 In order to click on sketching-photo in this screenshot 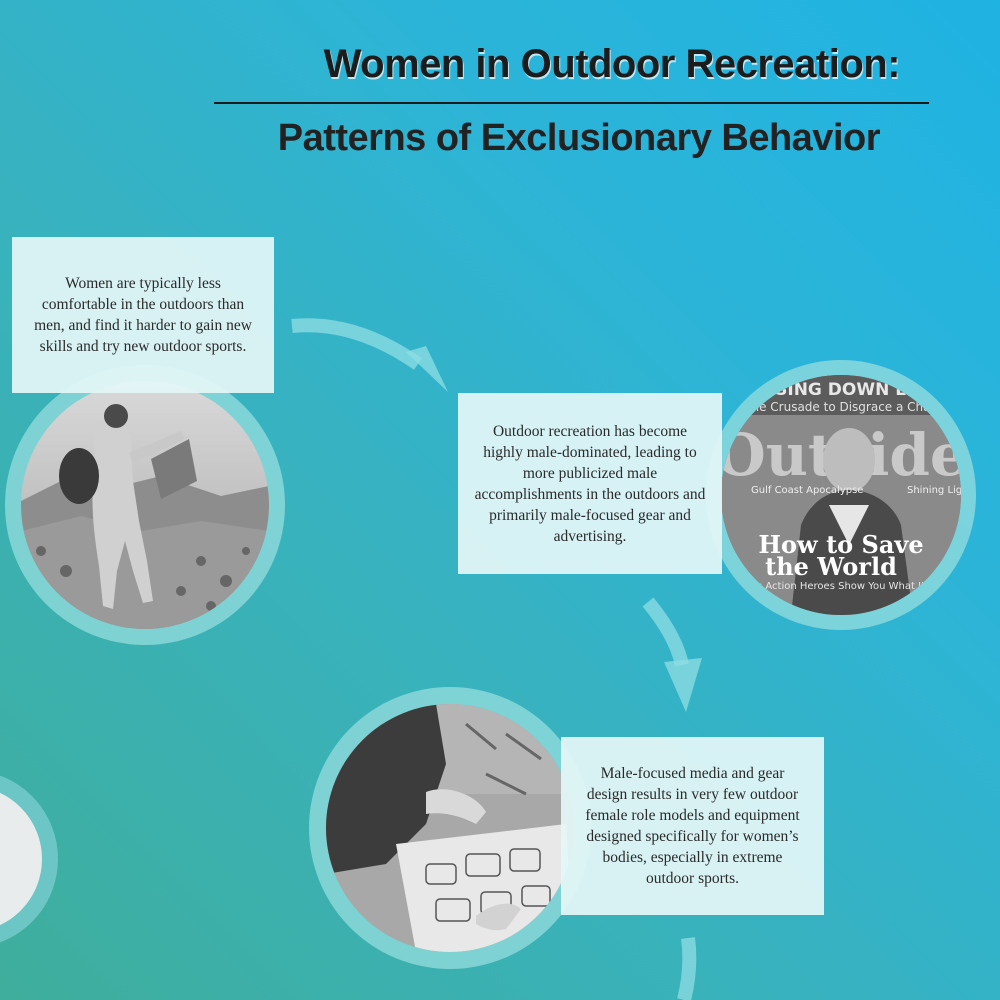, I will do `click(450, 828)`.